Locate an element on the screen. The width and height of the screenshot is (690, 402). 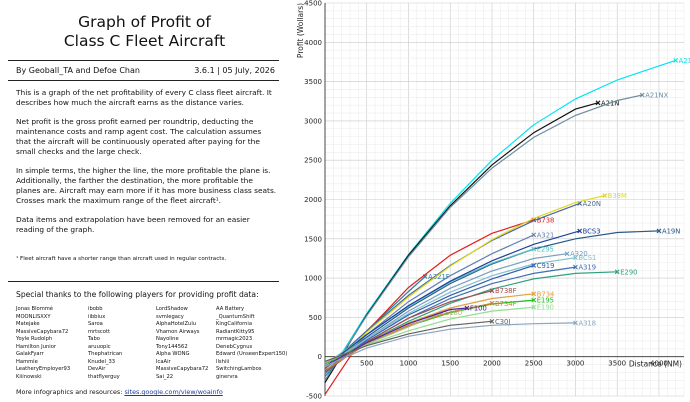
y-tick-label: 2000 is located at coordinates (313, 200).